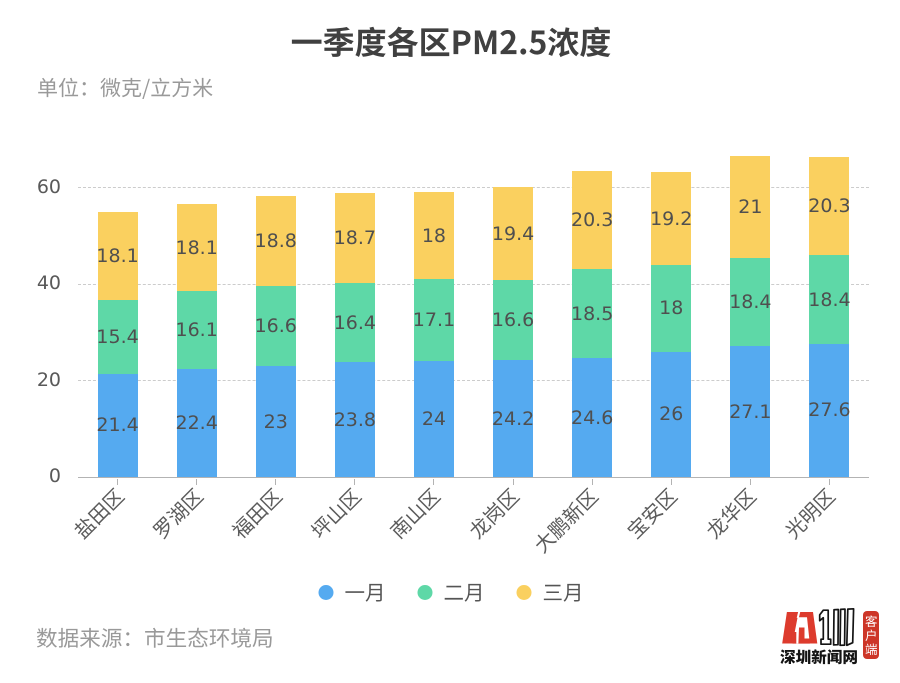  What do you see at coordinates (48, 379) in the screenshot?
I see `y-axis-label: 20` at bounding box center [48, 379].